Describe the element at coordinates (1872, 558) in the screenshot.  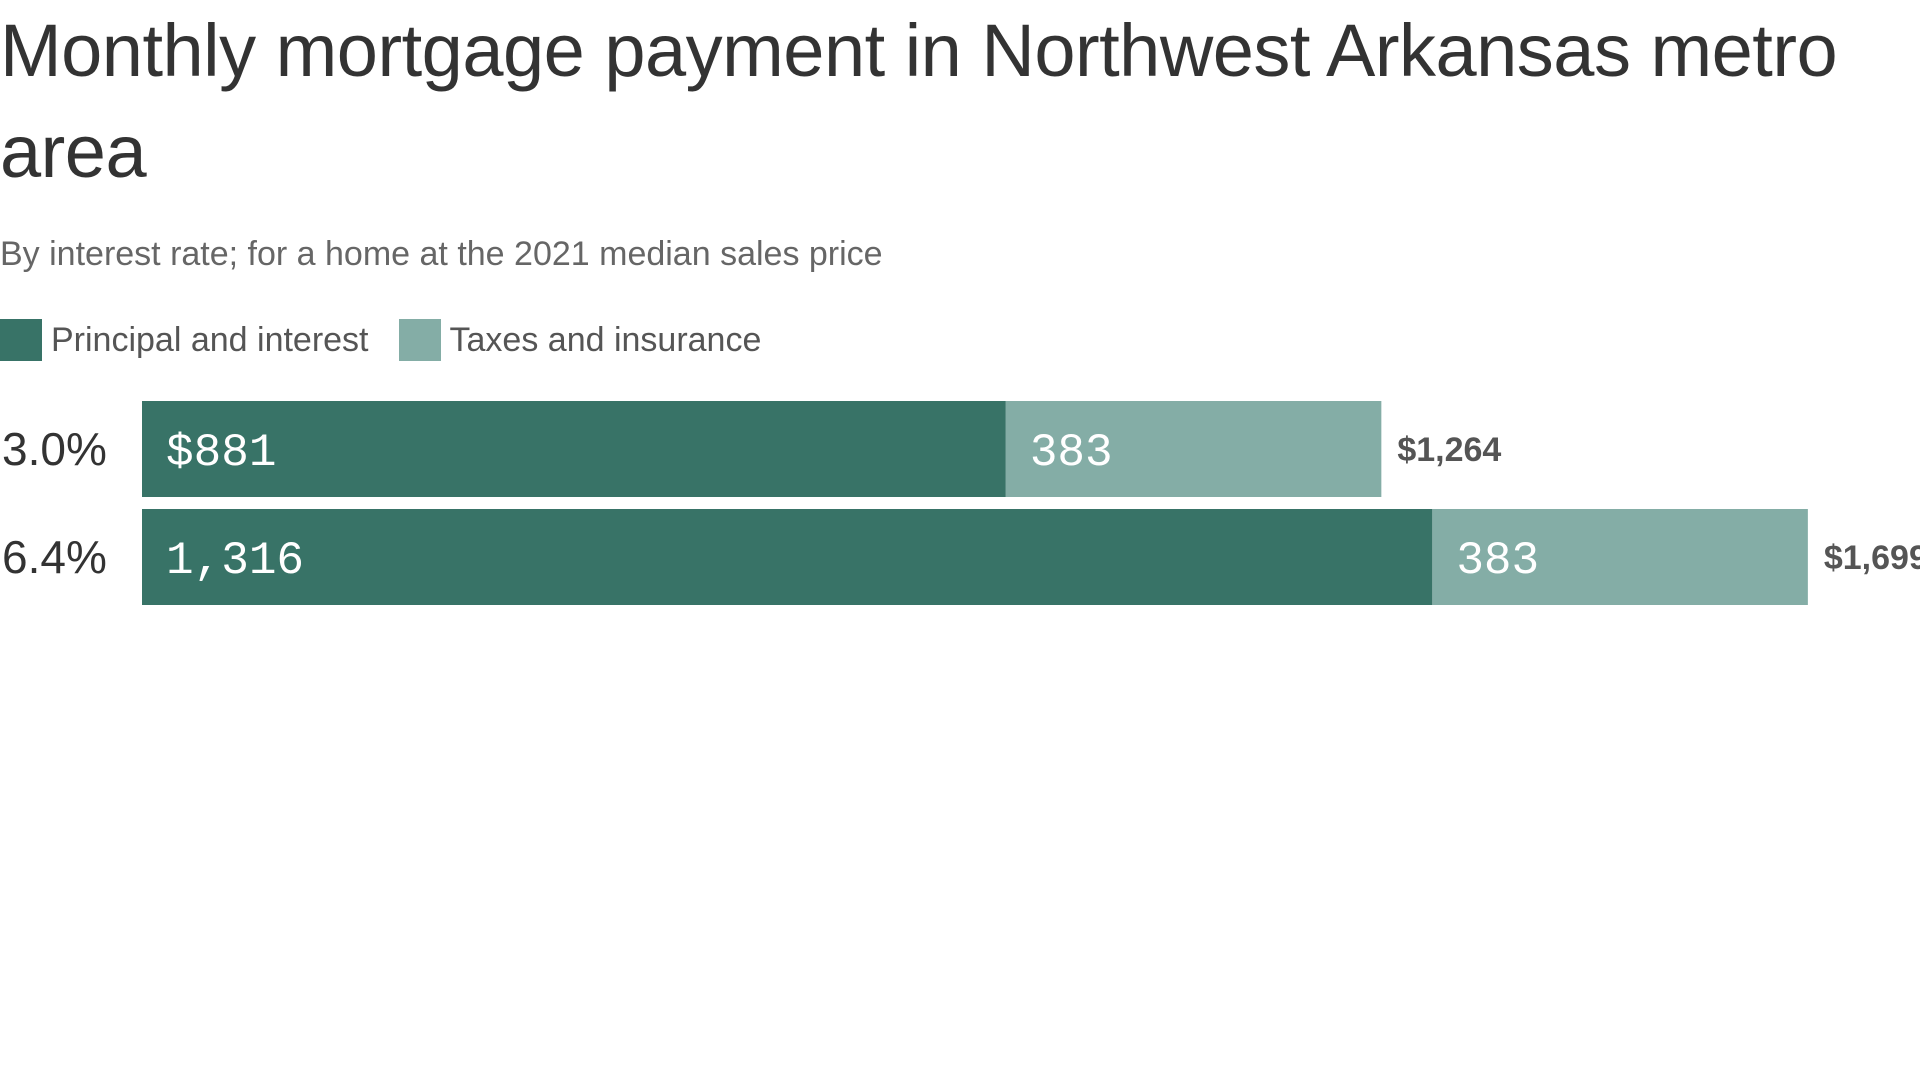
I see `bar-total-label: $1,699` at that location.